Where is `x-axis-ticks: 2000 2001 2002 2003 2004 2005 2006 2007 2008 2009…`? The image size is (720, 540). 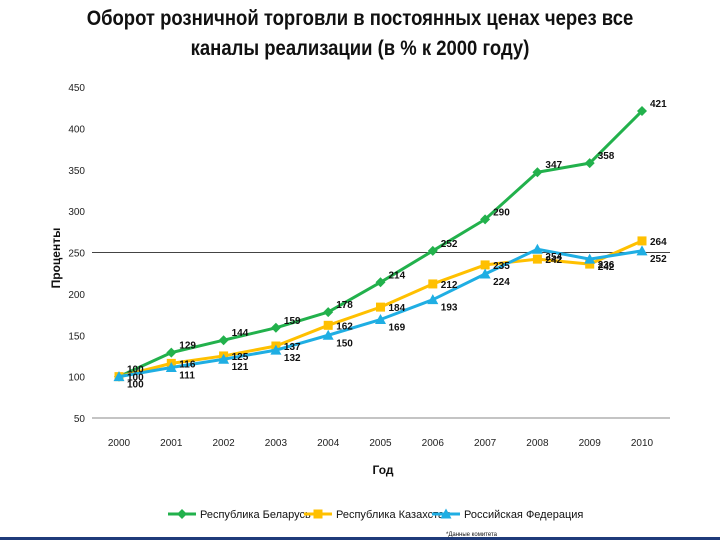
x-axis-ticks: 2000 2001 2002 2003 2004 2005 2006 2007 2008 2009… is located at coordinates (381, 443).